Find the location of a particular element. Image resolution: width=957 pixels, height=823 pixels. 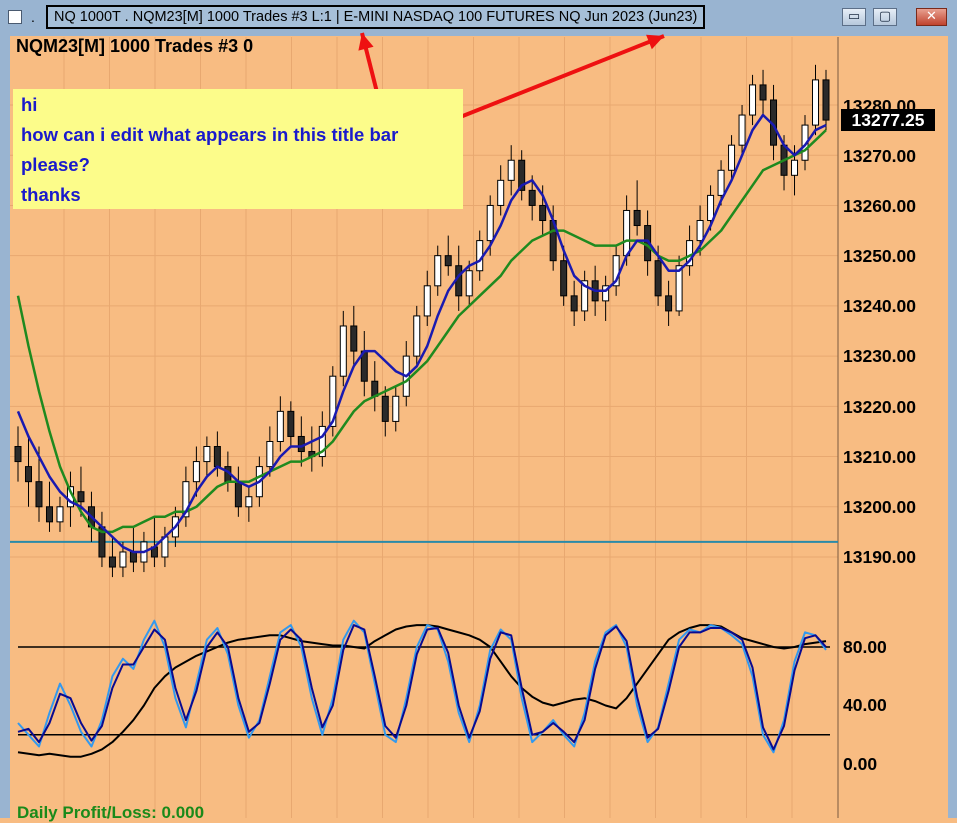

last-price-marker: 13277.25 is located at coordinates (888, 120).